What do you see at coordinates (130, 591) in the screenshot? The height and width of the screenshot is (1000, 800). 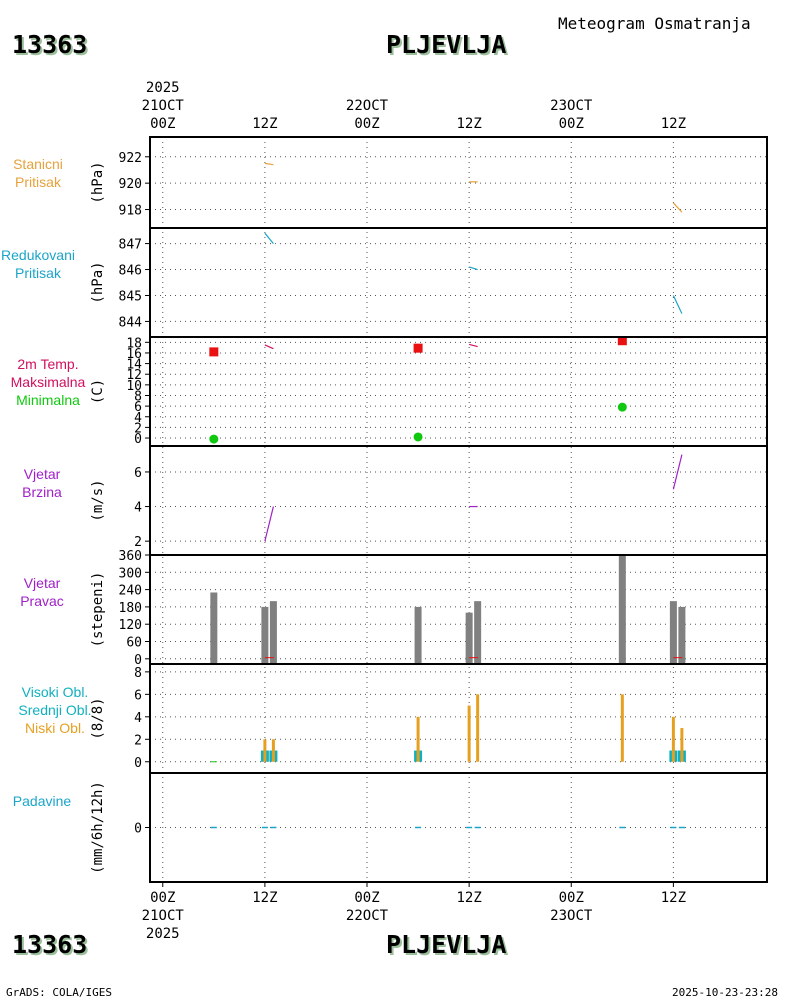 I see `y-tick-label: 240` at bounding box center [130, 591].